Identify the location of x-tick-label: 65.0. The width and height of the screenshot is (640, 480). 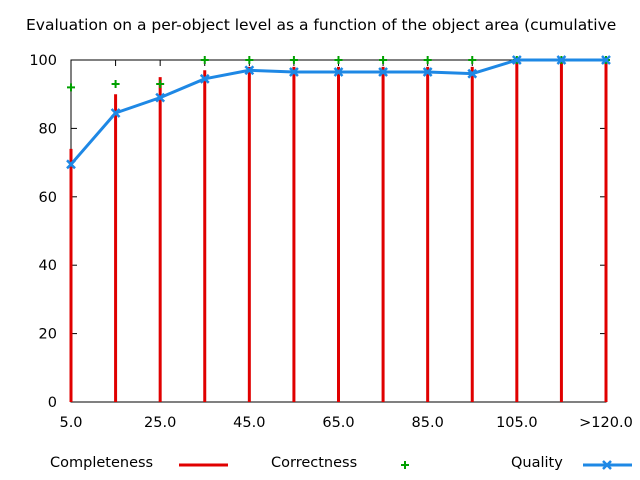
(338, 423).